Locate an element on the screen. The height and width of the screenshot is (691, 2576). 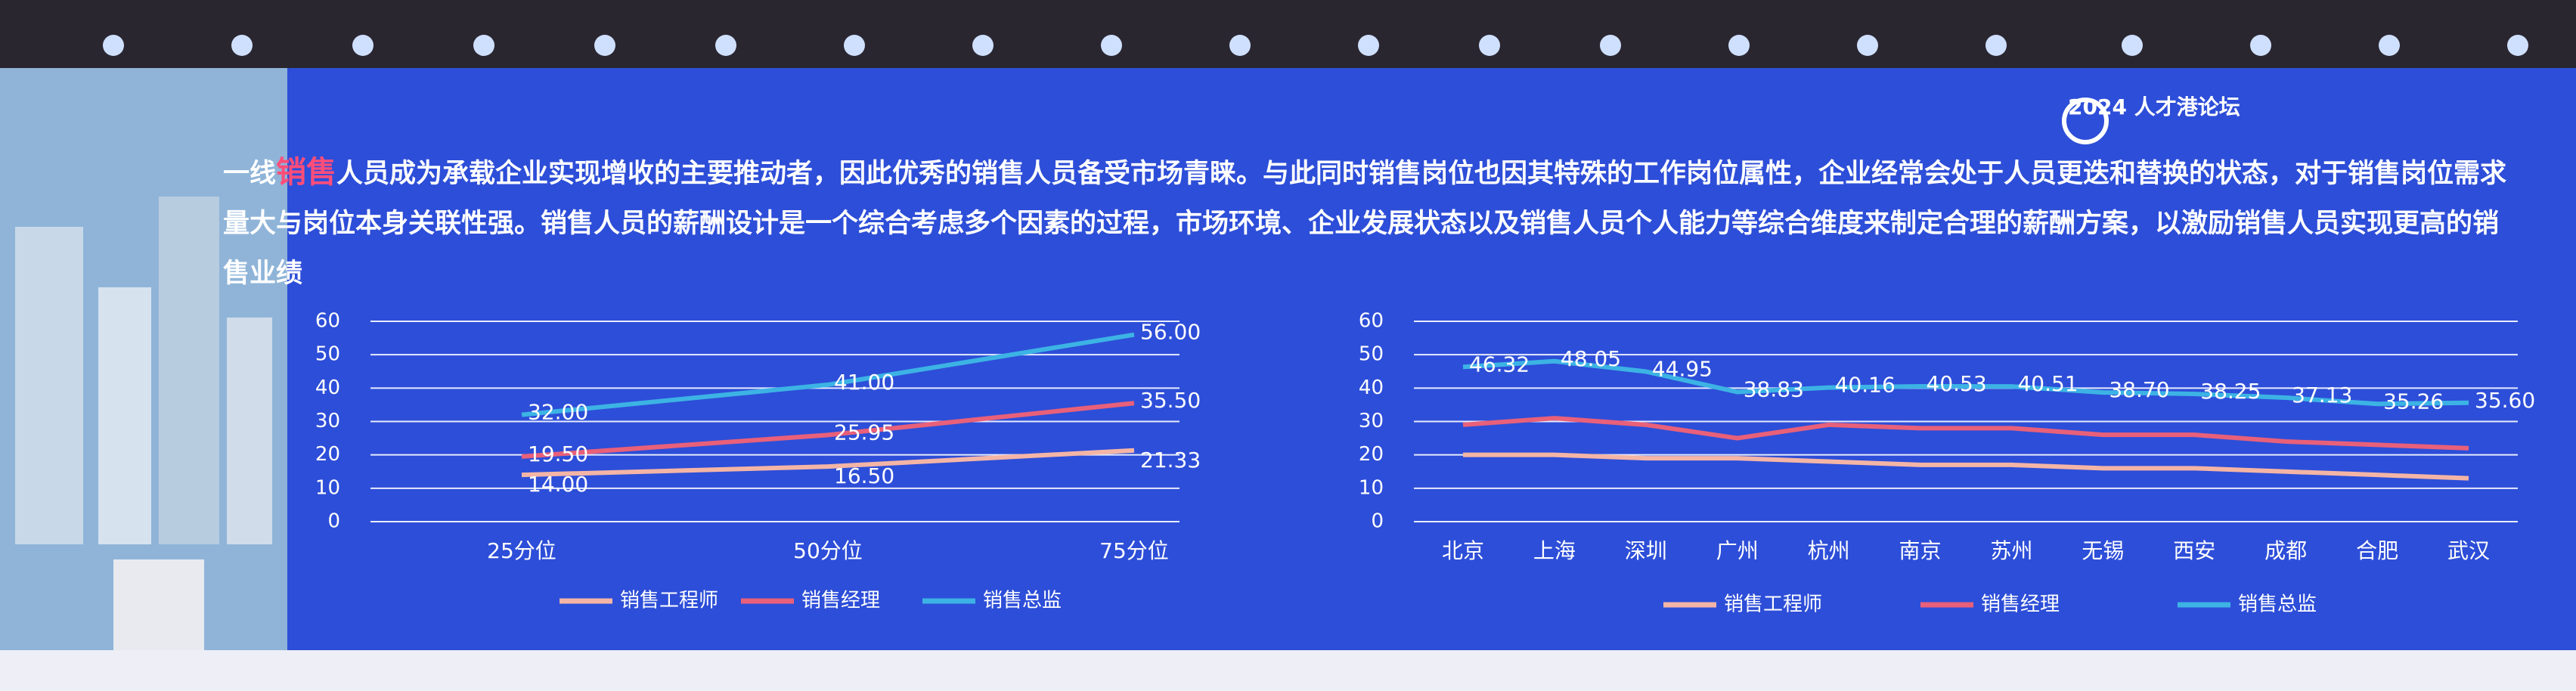
x-tick-label: 深圳 is located at coordinates (1646, 550).